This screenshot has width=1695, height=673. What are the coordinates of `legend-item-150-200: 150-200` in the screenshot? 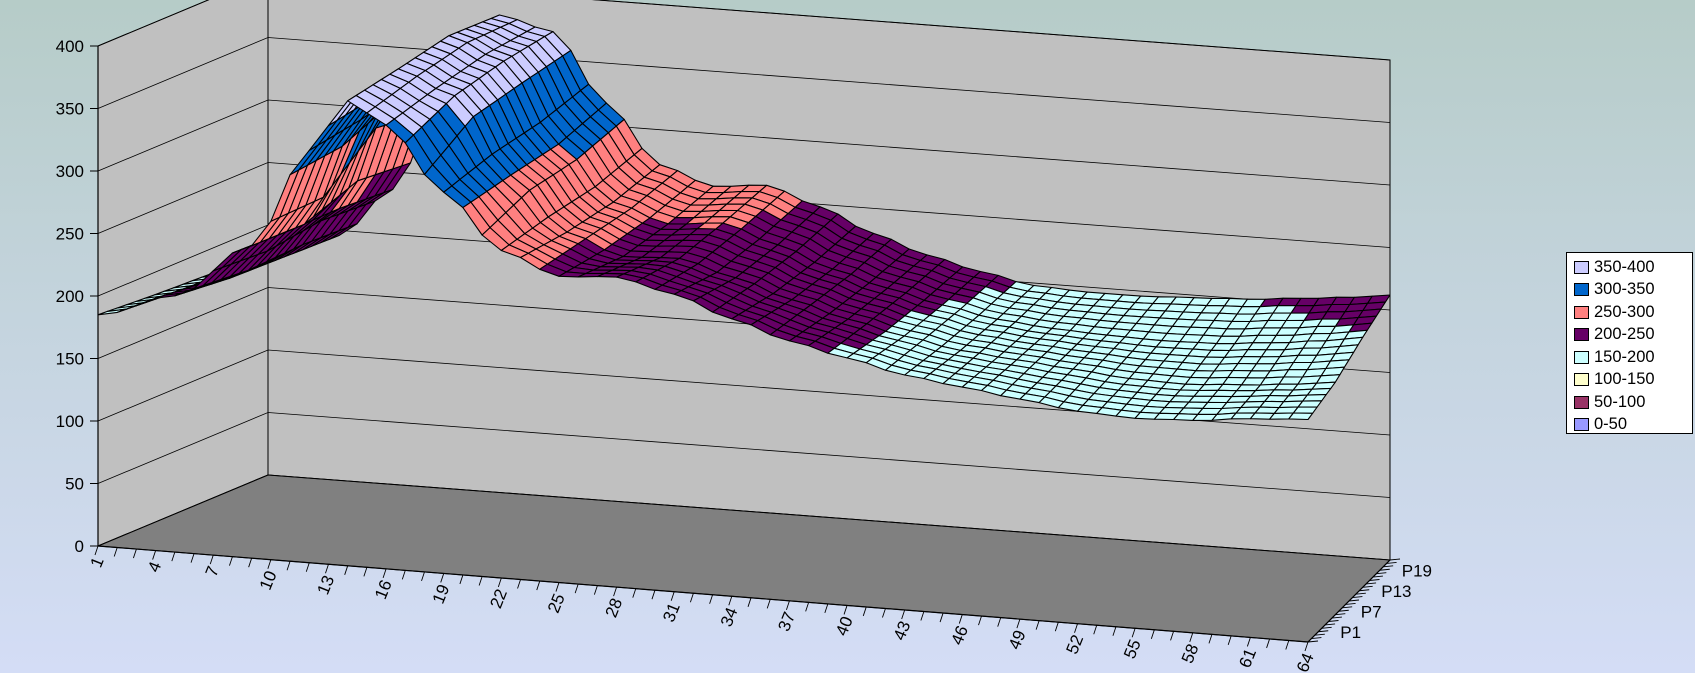 It's located at (1633, 357).